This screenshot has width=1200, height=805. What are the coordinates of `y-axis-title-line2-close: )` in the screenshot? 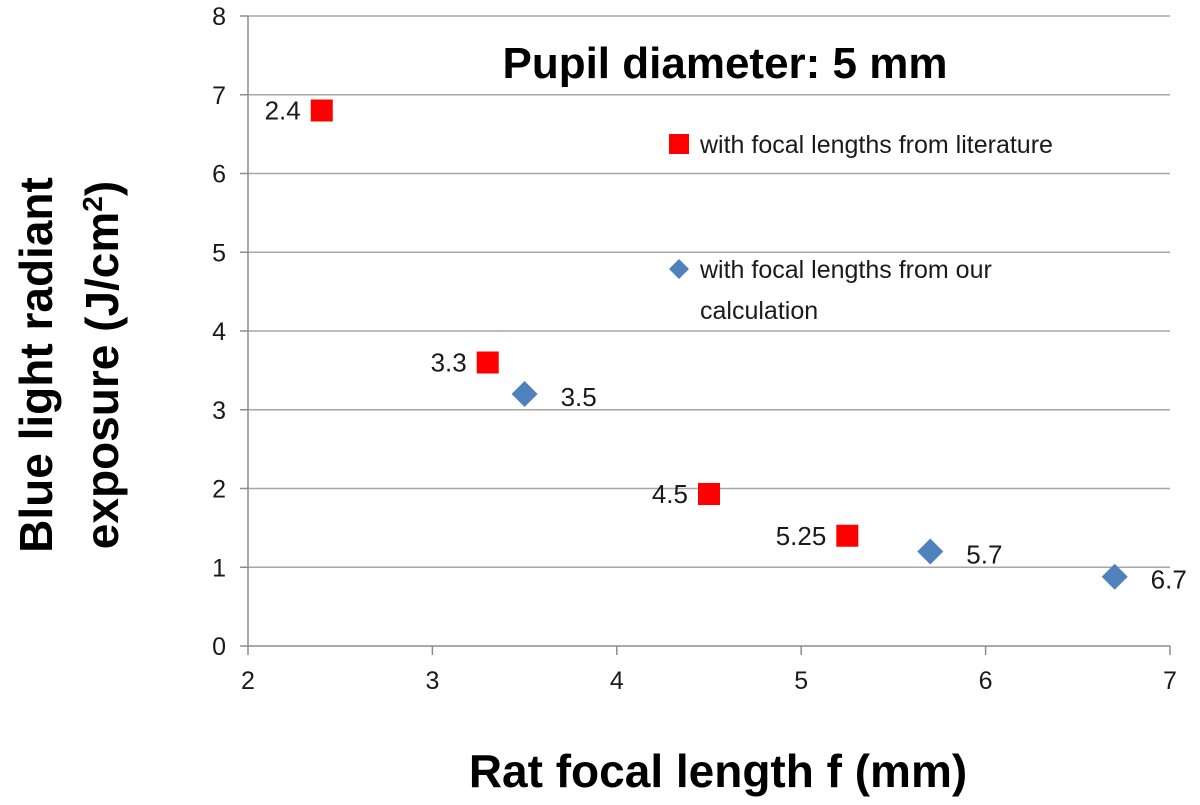 It's located at (102, 188).